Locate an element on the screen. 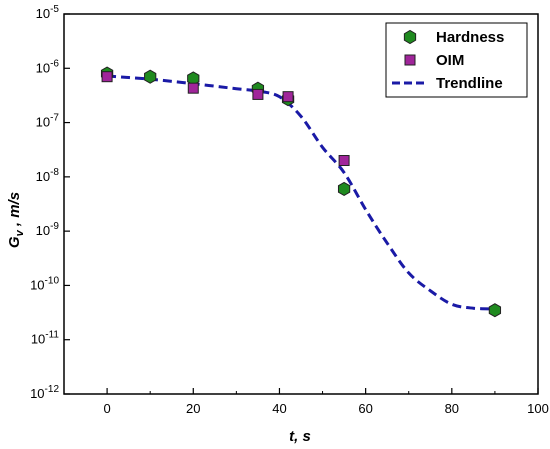 This screenshot has width=550, height=449. legend-hardness-swatch is located at coordinates (410, 37).